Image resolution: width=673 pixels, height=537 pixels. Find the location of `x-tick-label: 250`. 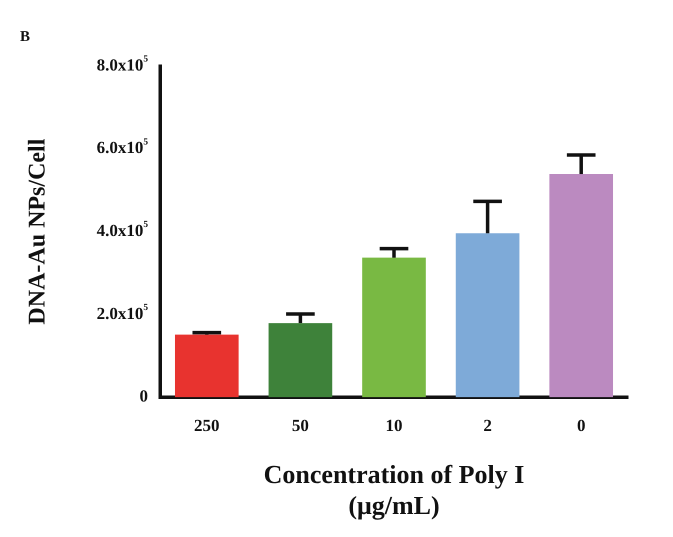

x-tick-label: 250 is located at coordinates (207, 425).